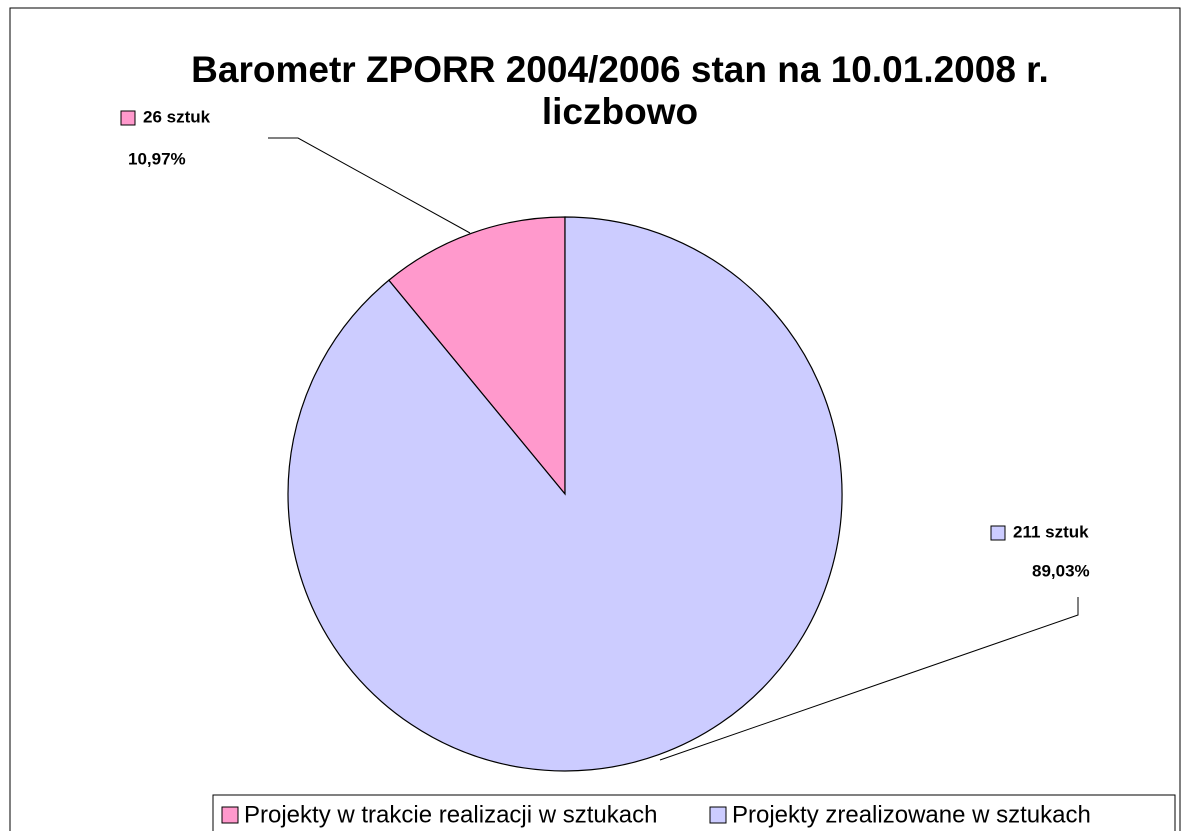 This screenshot has height=831, width=1188. Describe the element at coordinates (694, 812) in the screenshot. I see `legend-box` at that location.